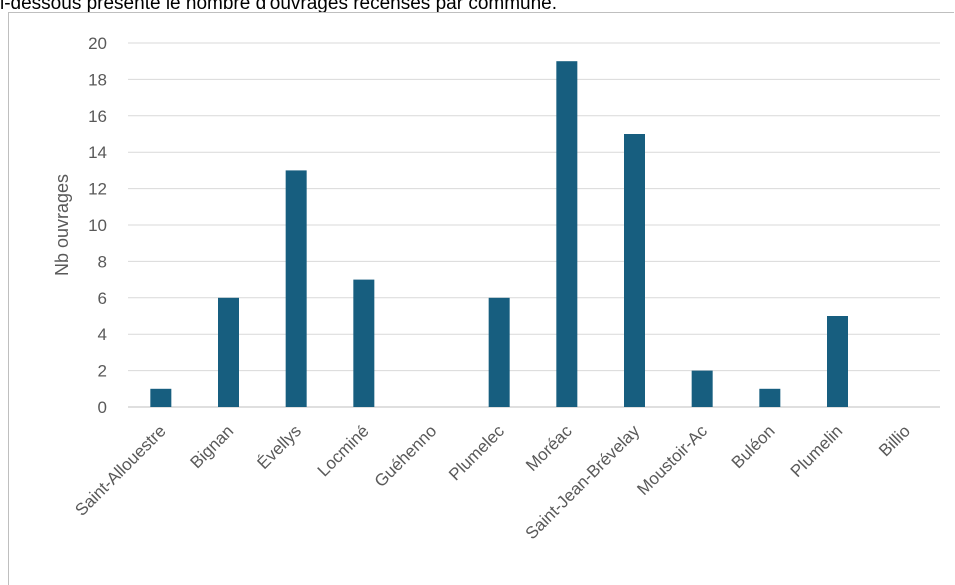 This screenshot has height=585, width=955. Describe the element at coordinates (102, 261) in the screenshot. I see `y-tick-label: 8` at that location.